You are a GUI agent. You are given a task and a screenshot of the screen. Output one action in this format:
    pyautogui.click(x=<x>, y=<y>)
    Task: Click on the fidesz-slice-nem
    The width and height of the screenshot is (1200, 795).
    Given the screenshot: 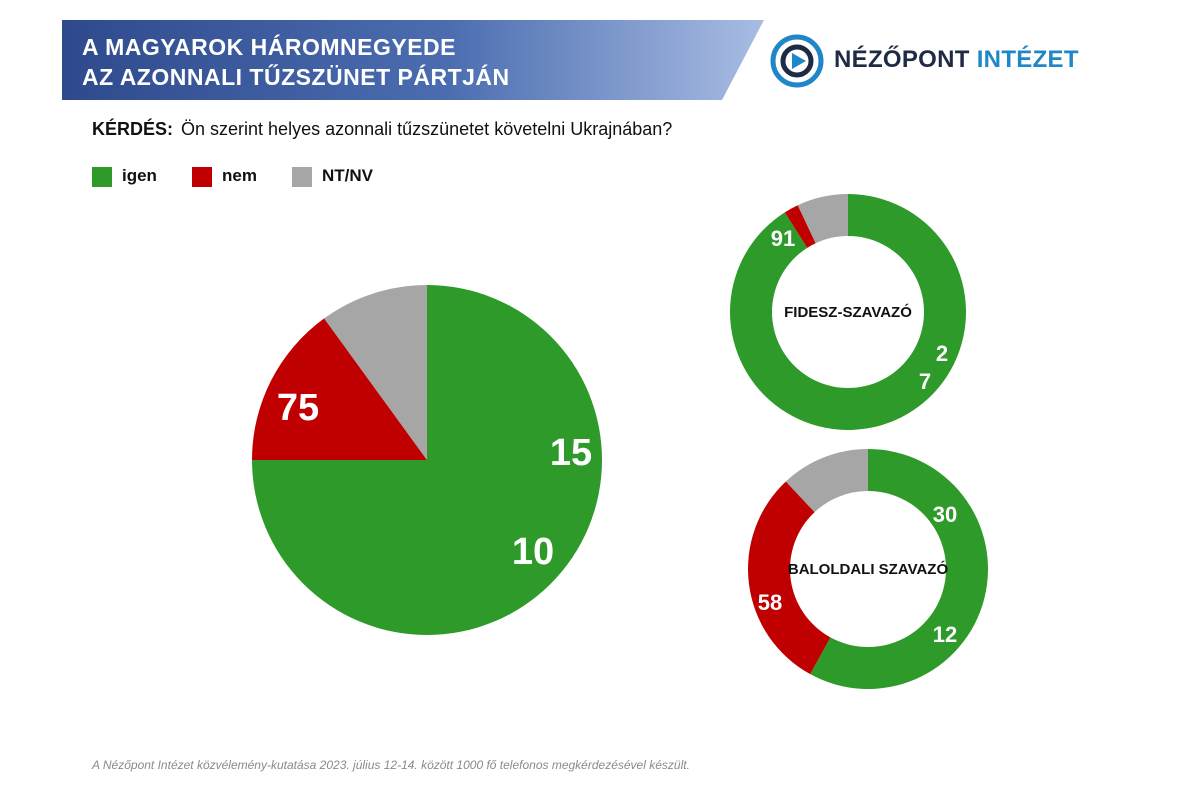 What is the action you would take?
    pyautogui.click(x=800, y=226)
    